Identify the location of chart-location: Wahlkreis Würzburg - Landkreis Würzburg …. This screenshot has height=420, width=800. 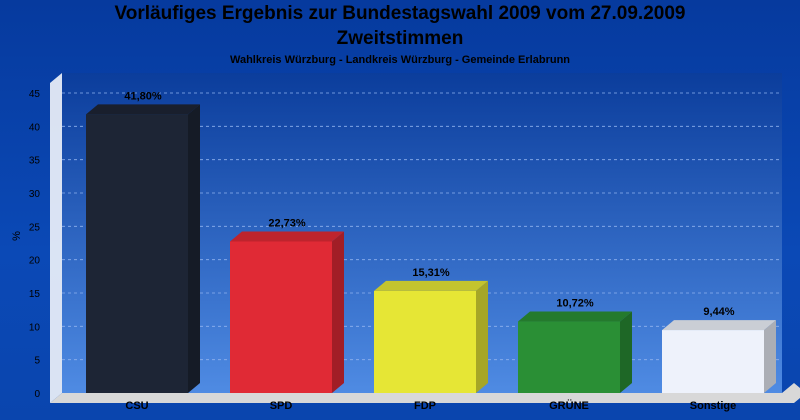
(400, 60).